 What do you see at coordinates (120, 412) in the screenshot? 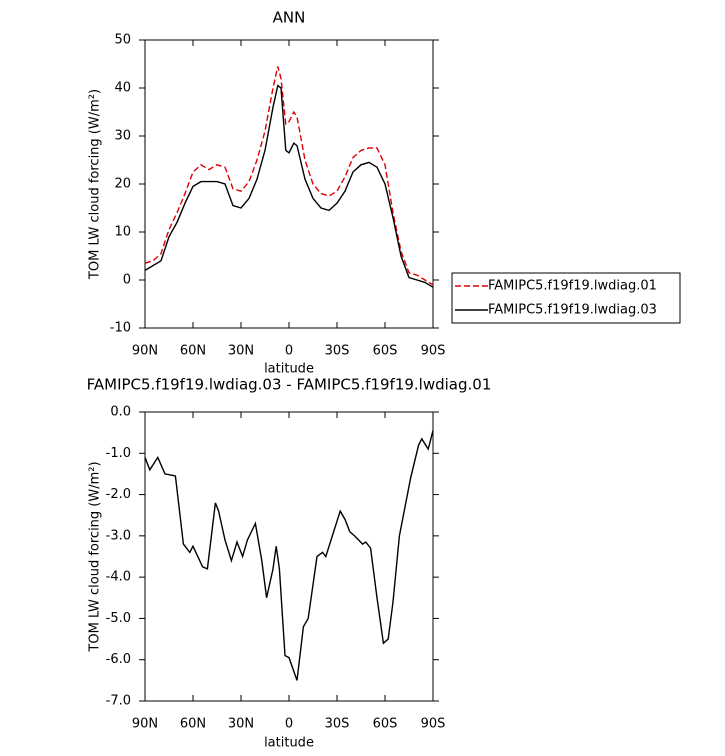
I see `y-tick-label: 0.0` at bounding box center [120, 412].